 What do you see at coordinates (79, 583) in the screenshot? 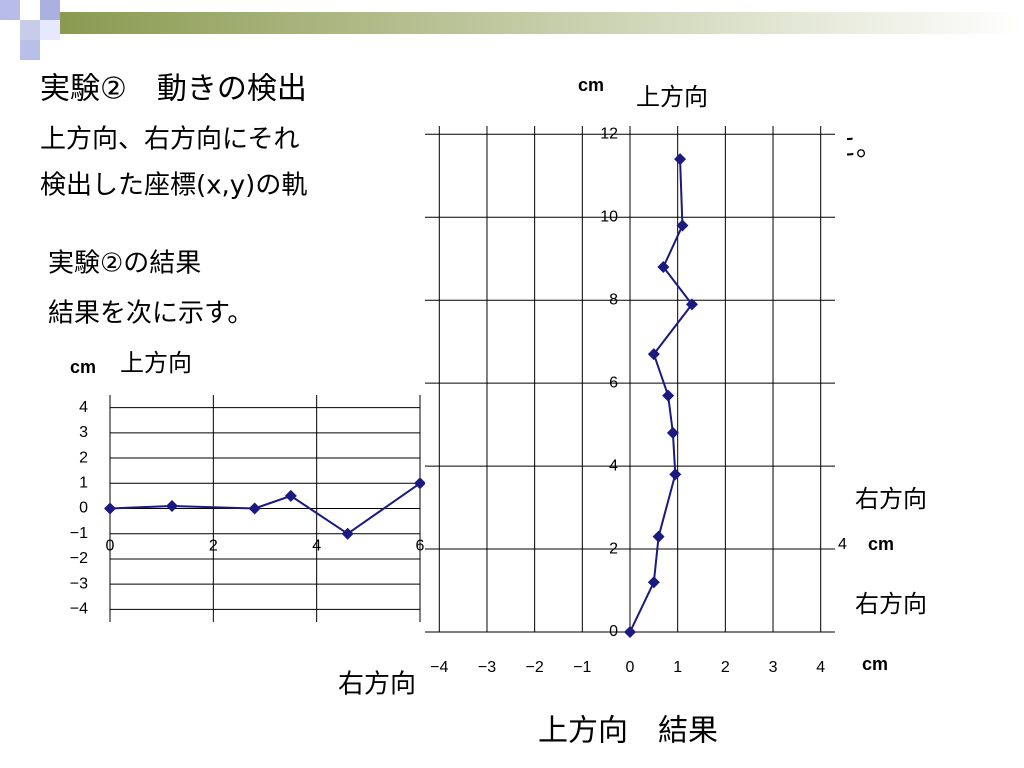
I see `y-tick-label: −3` at bounding box center [79, 583].